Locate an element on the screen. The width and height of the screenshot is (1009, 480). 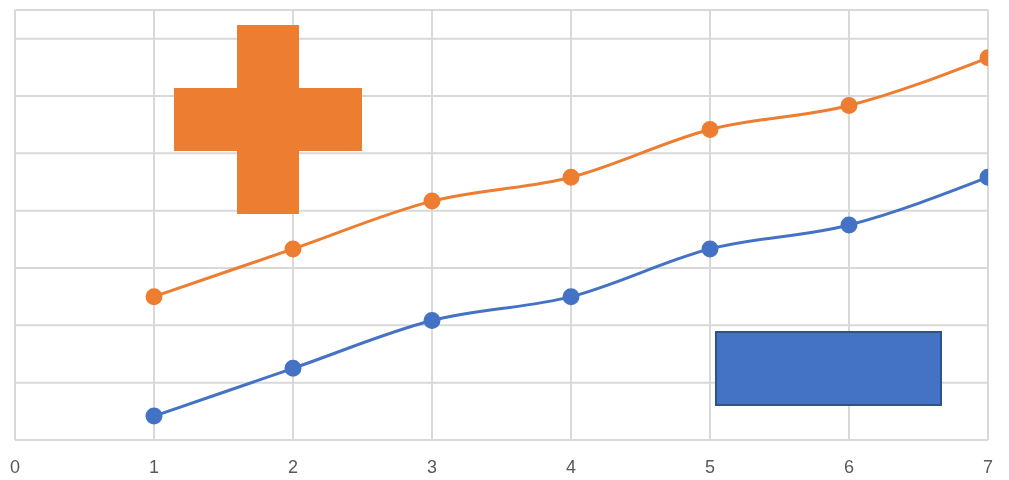
x-tick-label: 1 is located at coordinates (154, 466).